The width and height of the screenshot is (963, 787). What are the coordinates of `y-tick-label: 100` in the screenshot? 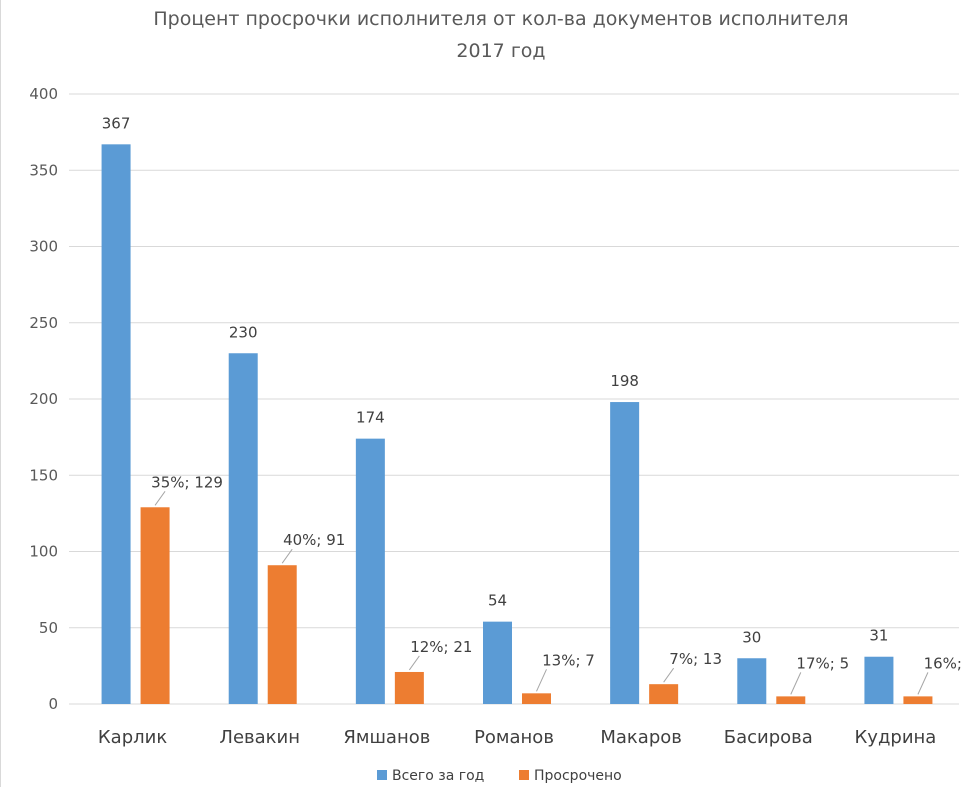 It's located at (43, 552).